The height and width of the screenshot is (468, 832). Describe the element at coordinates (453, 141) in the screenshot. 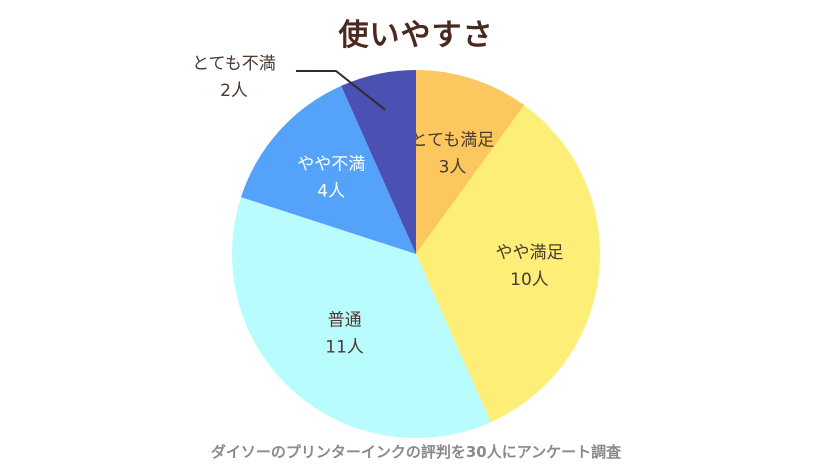

I see `slice-label: とても満足` at that location.